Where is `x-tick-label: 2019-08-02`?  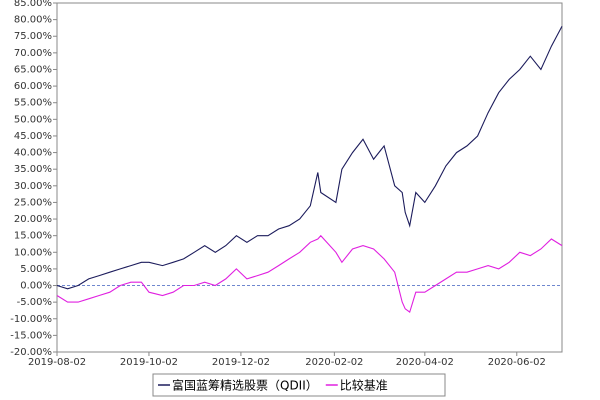
x-tick-label: 2019-08-02 is located at coordinates (57, 362).